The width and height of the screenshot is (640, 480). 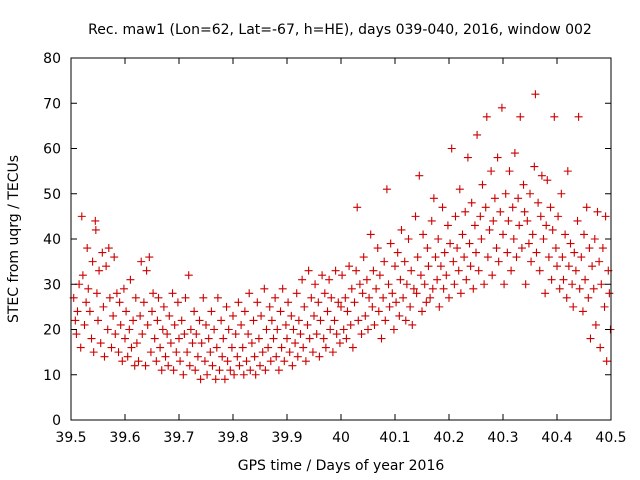 I want to click on x-tick-label: 40.1, so click(x=394, y=438).